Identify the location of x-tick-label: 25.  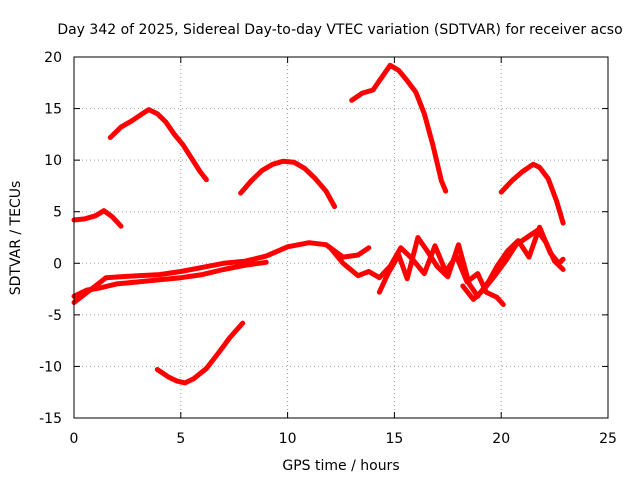
(608, 439).